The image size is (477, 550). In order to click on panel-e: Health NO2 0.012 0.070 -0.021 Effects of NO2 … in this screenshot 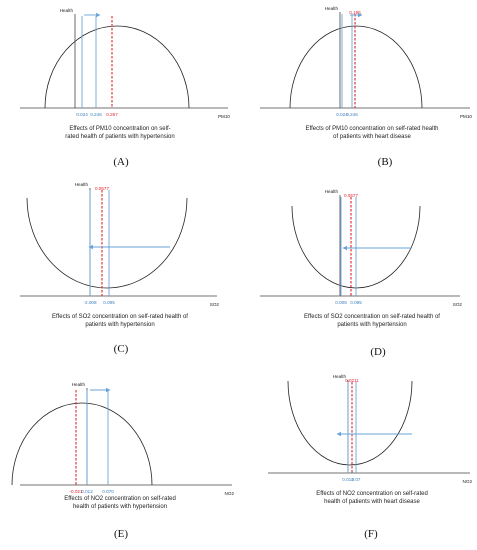, I will do `click(123, 461)`.